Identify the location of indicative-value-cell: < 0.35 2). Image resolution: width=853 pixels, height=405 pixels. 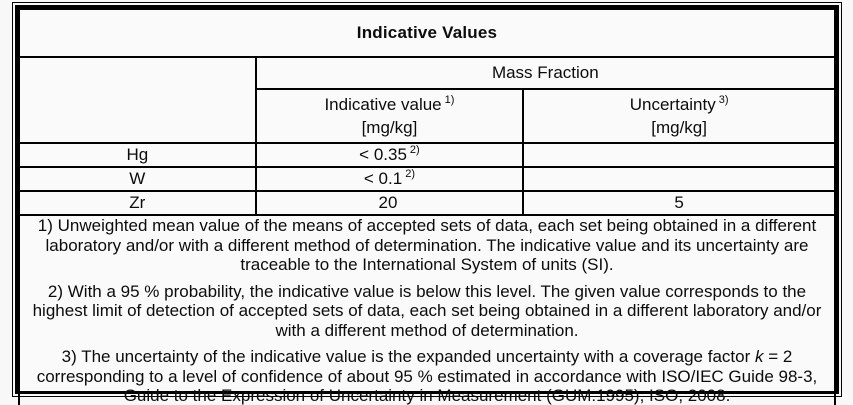
(389, 155).